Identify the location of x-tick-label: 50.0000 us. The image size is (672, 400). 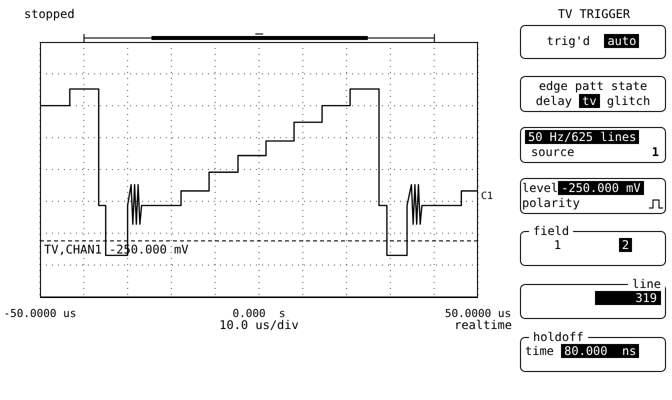
(478, 313).